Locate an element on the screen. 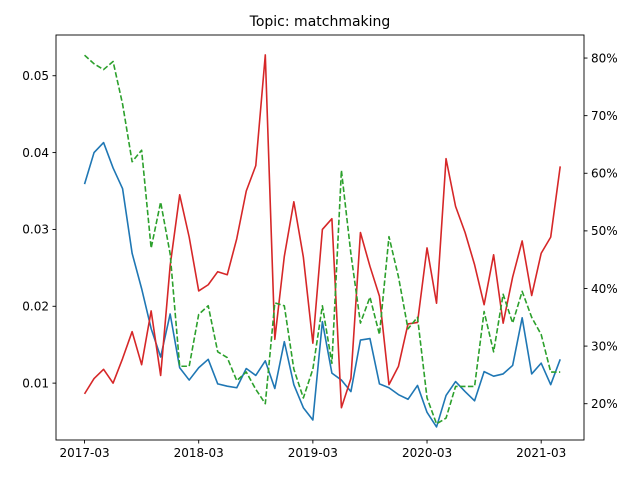 The width and height of the screenshot is (640, 484). y2-tick-label: 80% is located at coordinates (604, 58).